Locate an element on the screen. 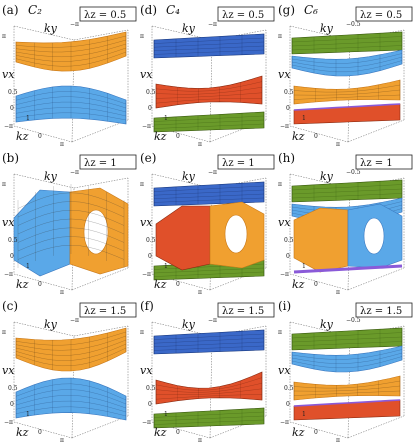 The height and width of the screenshot is (447, 415). bottom-flat-band is located at coordinates (209, 418).